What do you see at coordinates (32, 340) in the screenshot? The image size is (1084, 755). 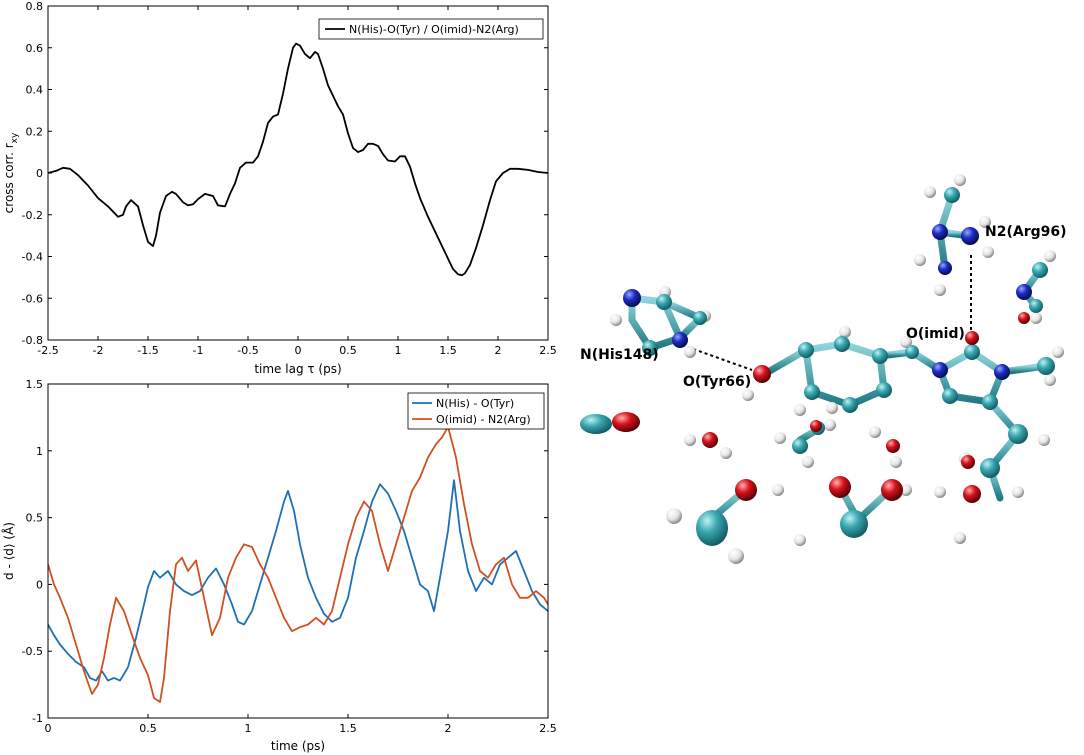 I see `y-tick-label: -0.8` at bounding box center [32, 340].